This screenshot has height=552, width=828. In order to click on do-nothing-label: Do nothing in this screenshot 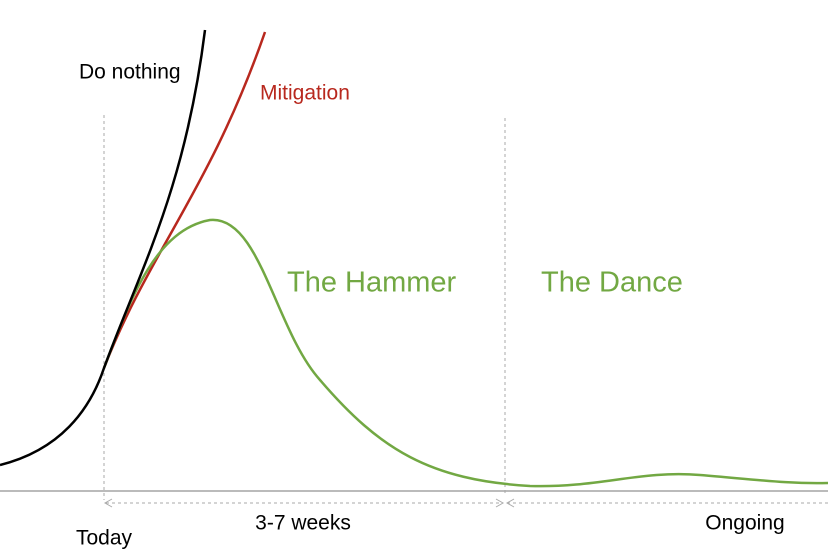, I will do `click(130, 72)`.